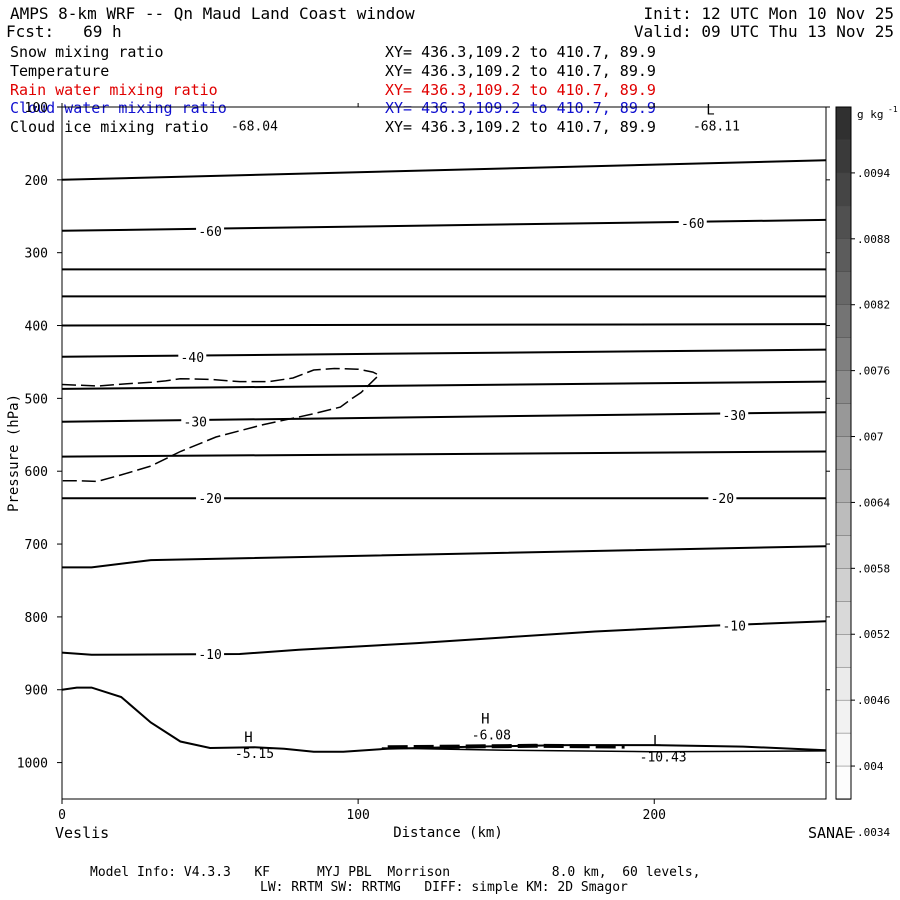 Image resolution: width=900 pixels, height=900 pixels. I want to click on x-axis-title: Distance (km), so click(448, 833).